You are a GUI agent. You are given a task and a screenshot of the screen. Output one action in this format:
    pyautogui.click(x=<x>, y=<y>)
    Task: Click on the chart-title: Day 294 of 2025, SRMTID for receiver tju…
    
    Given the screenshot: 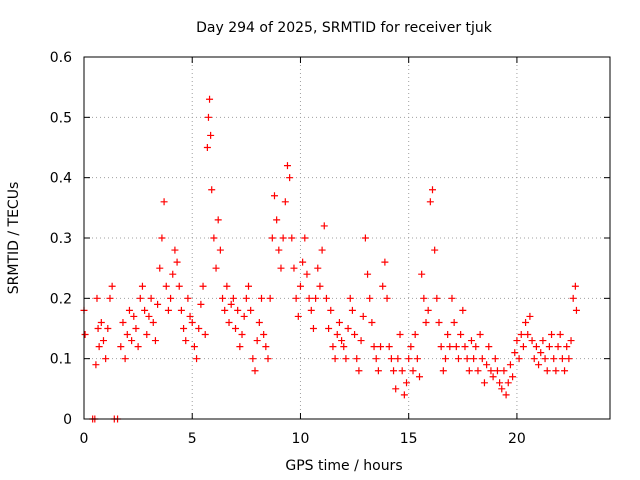 What is the action you would take?
    pyautogui.click(x=344, y=28)
    